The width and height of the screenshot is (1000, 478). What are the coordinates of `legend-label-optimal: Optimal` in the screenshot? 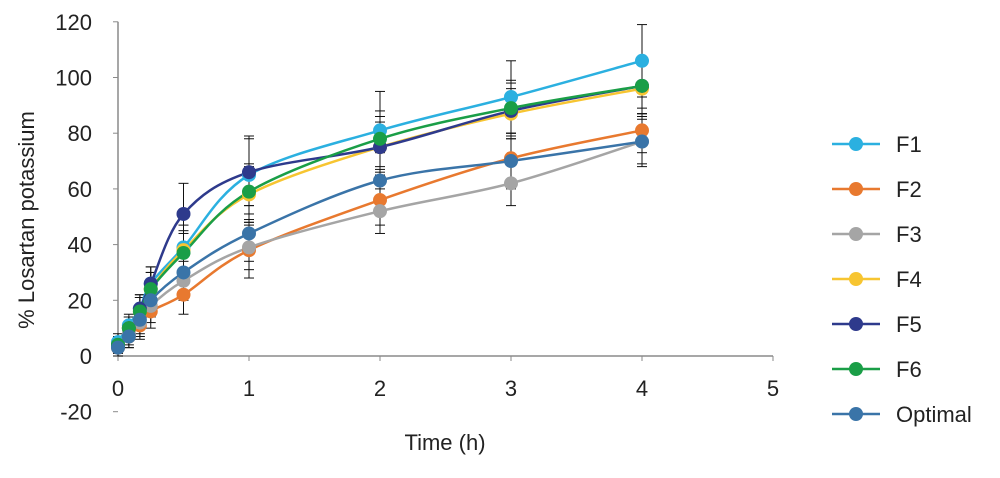 It's located at (934, 414).